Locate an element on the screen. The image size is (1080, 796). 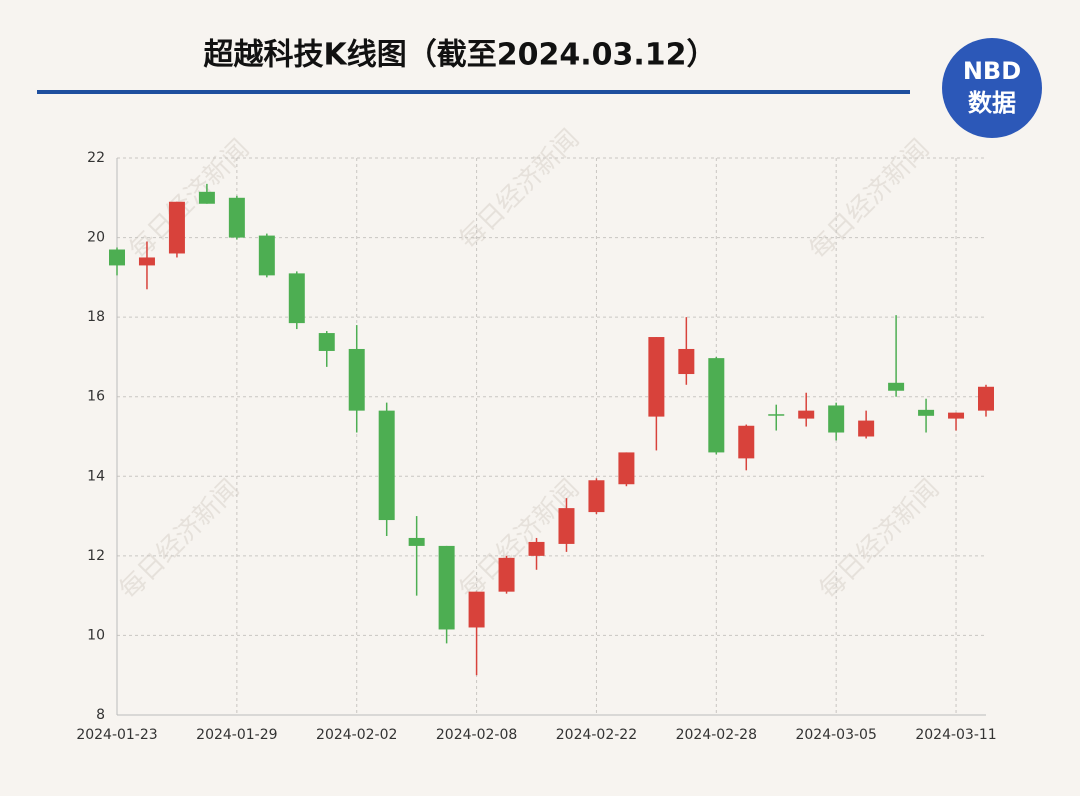
chart-title: 超越科技K线图（截至2024.03.12） is located at coordinates (459, 55).